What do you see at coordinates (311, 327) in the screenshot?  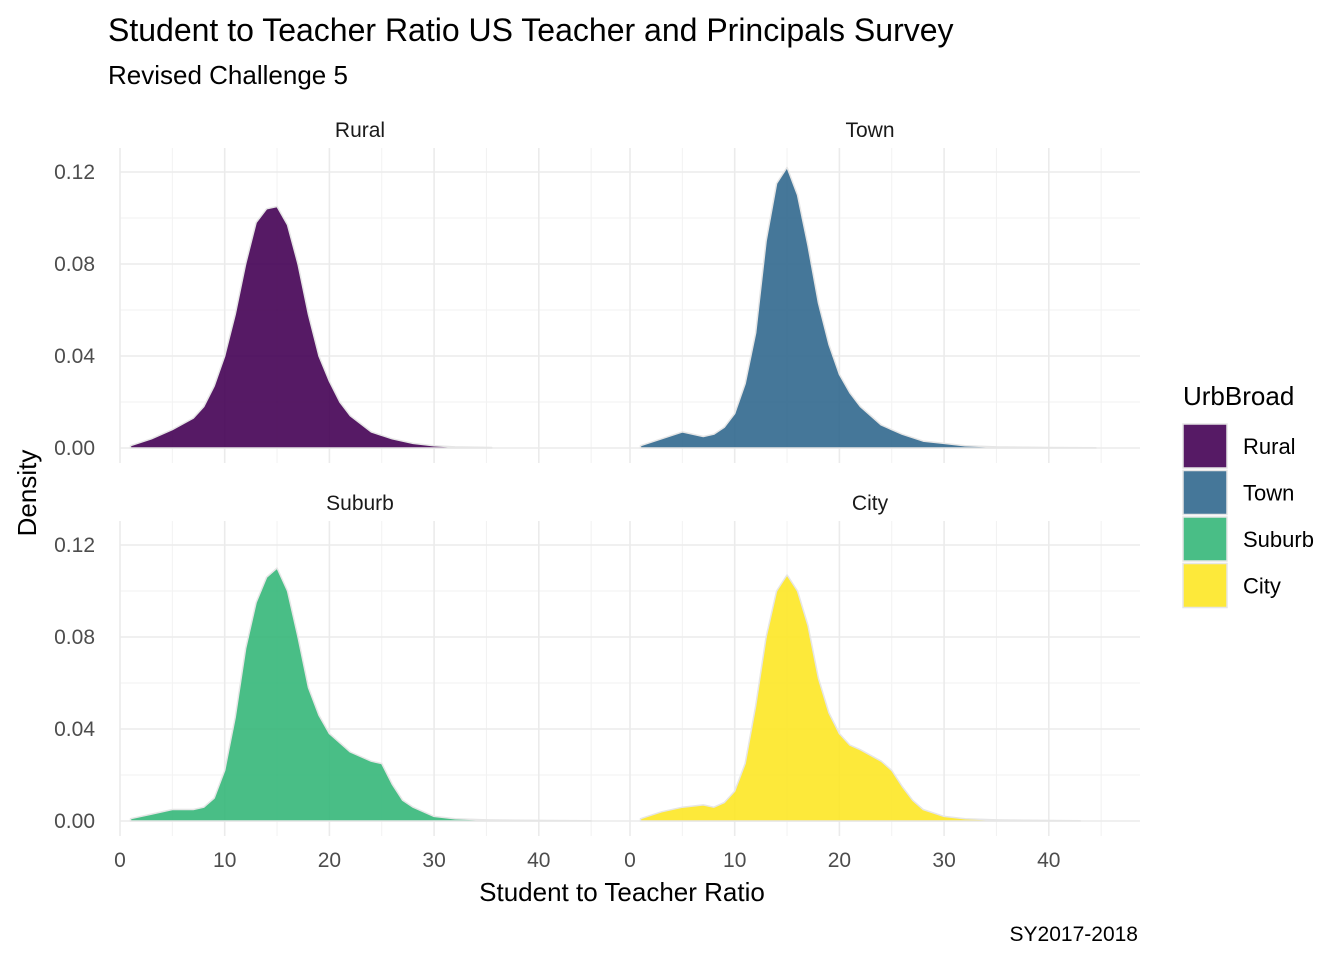 I see `density-area-rural` at bounding box center [311, 327].